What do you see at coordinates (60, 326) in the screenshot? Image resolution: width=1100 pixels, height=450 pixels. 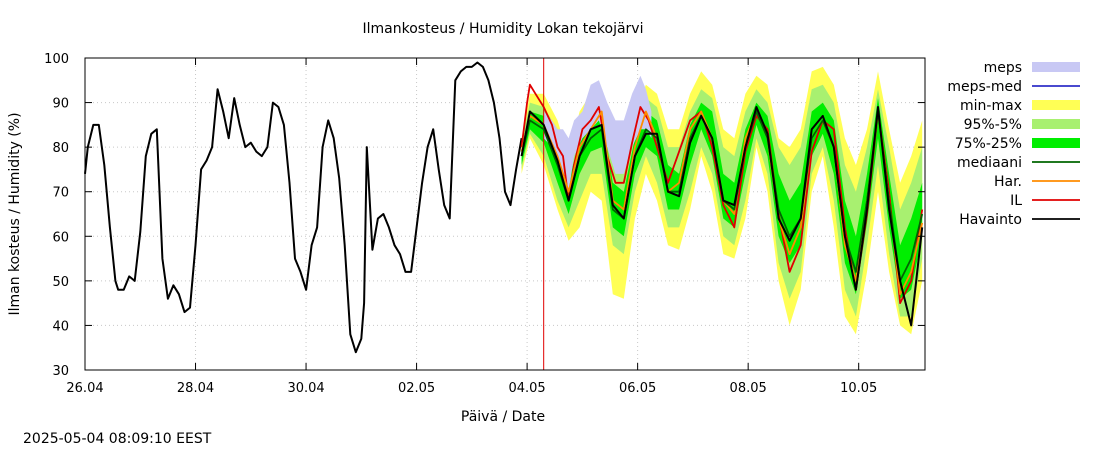 I see `y-tick-label: 40` at bounding box center [60, 326].